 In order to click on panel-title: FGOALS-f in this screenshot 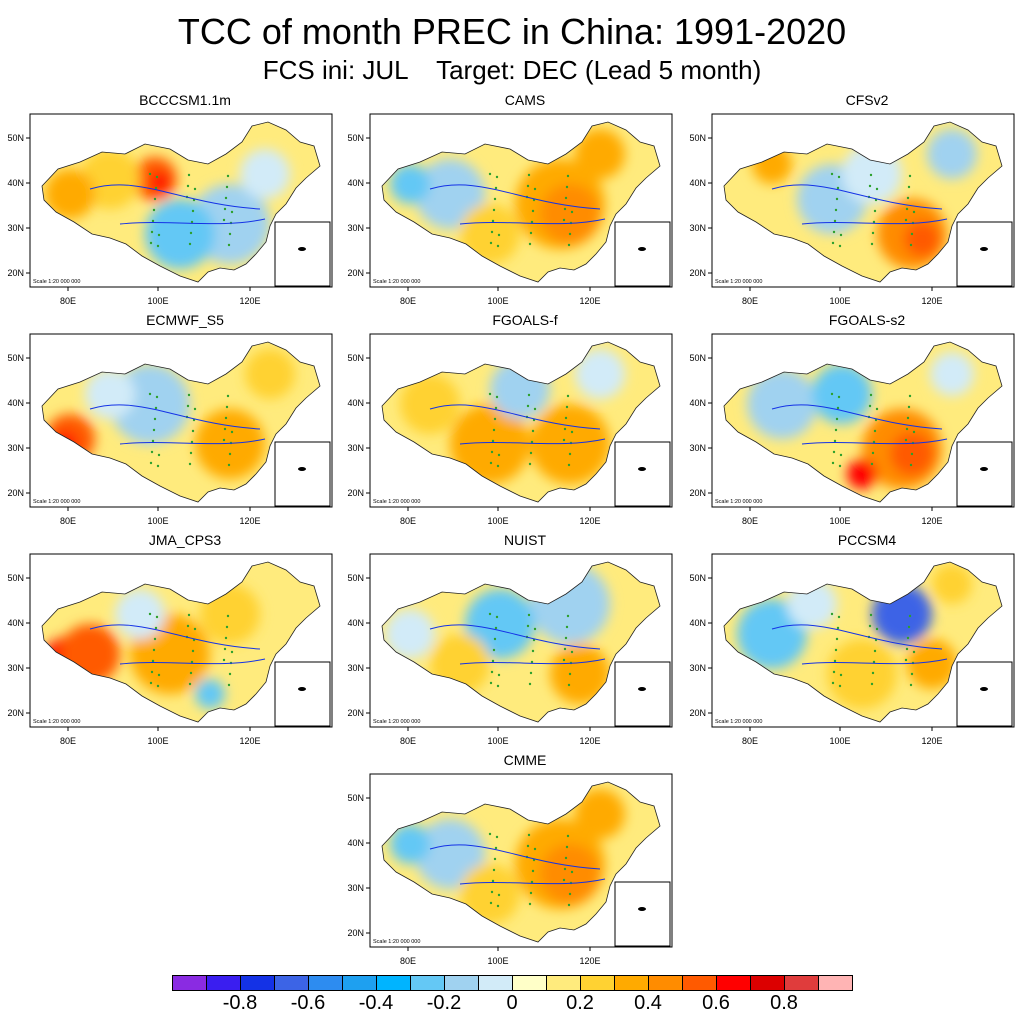, I will do `click(525, 320)`.